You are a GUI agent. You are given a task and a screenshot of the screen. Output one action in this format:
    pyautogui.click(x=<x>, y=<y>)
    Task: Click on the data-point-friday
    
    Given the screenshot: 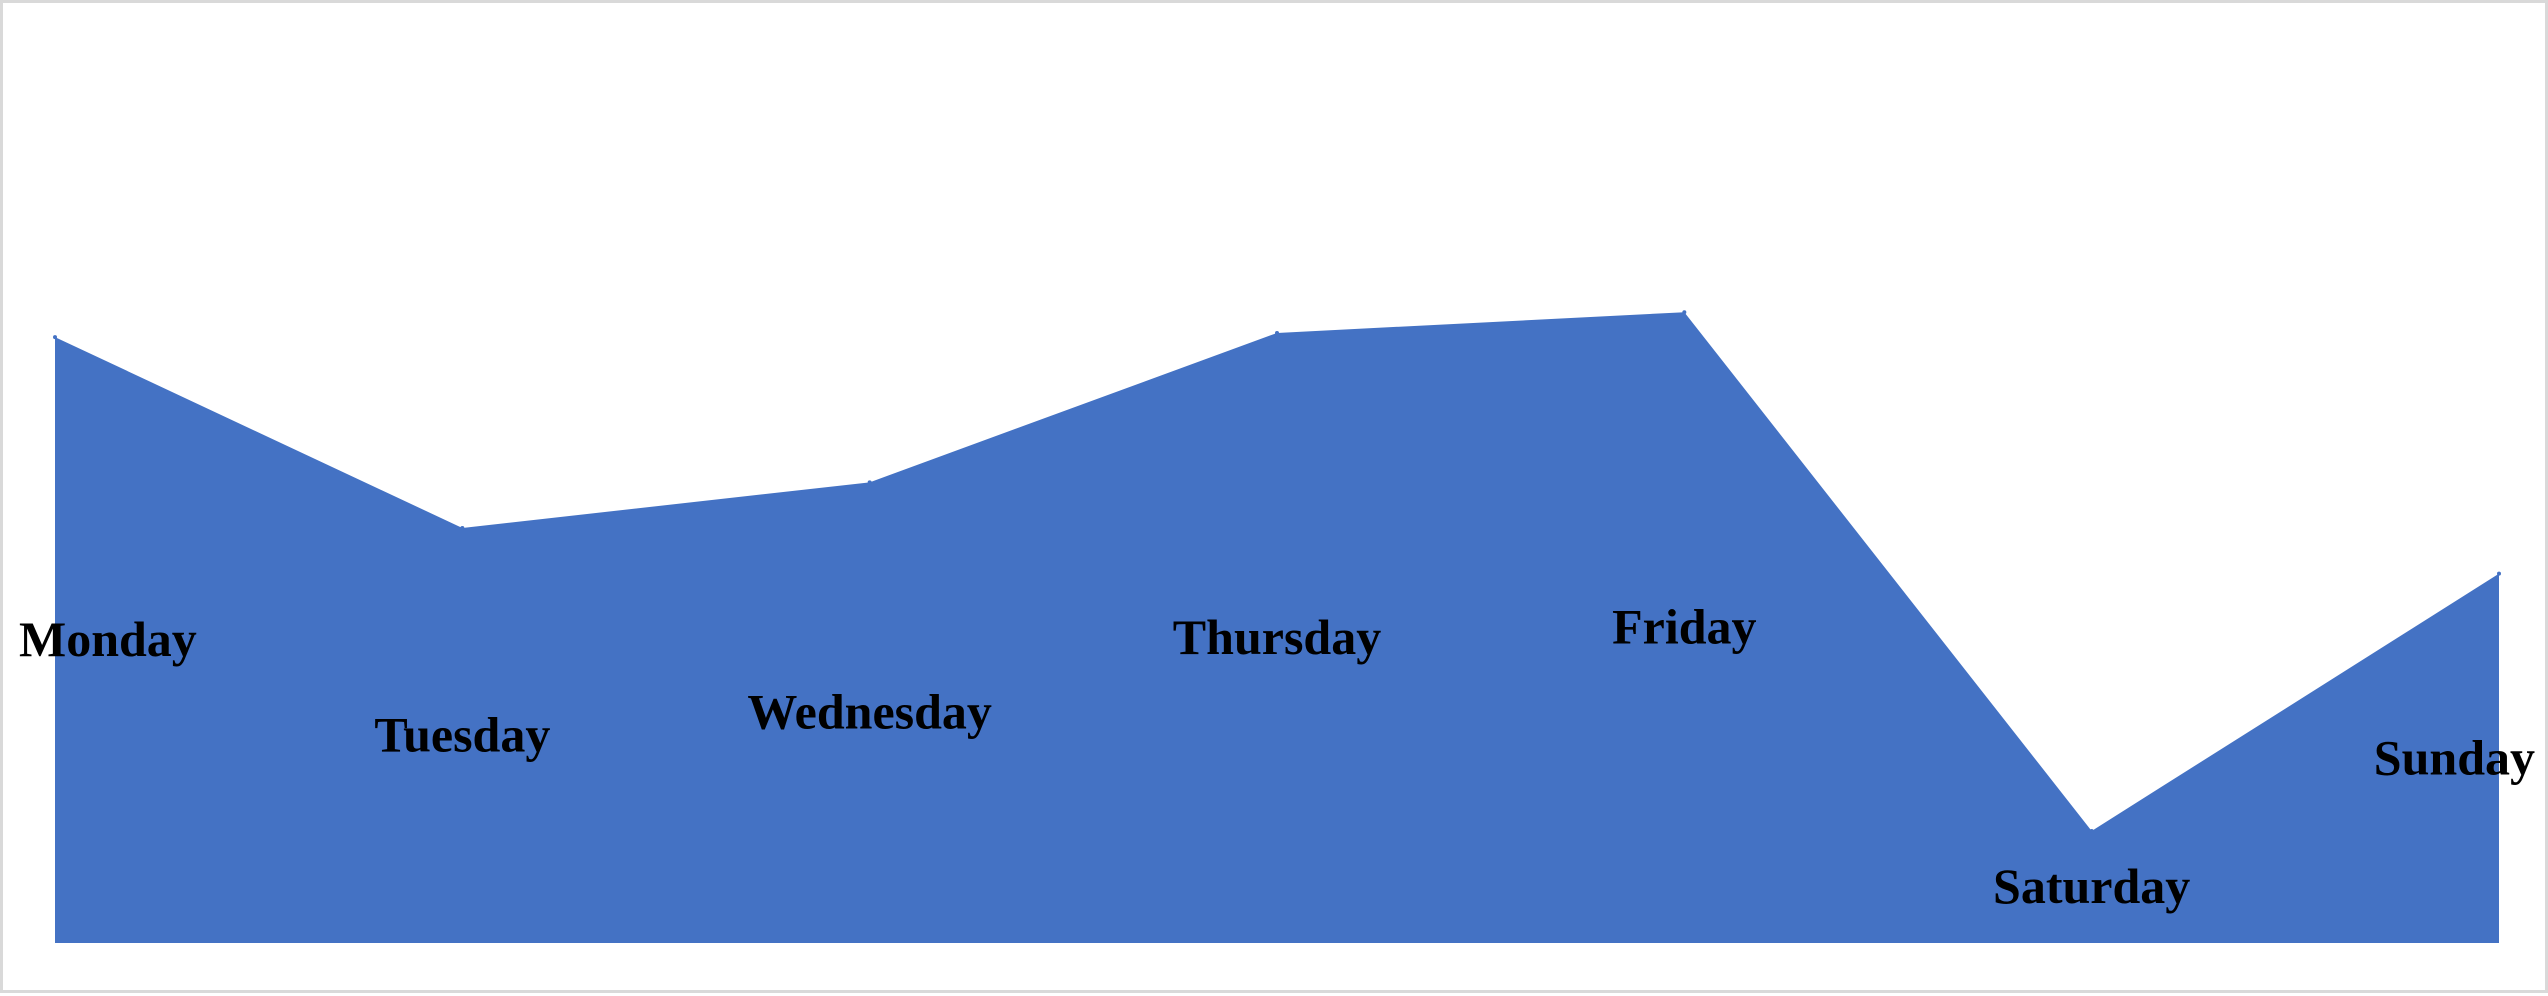 What is the action you would take?
    pyautogui.click(x=1684, y=312)
    